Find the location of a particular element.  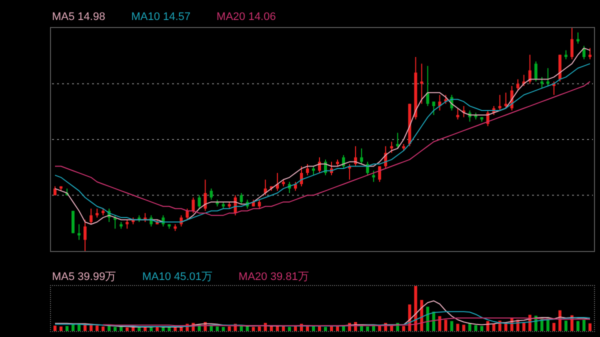

text: MA20 14.06 is located at coordinates (246, 17).